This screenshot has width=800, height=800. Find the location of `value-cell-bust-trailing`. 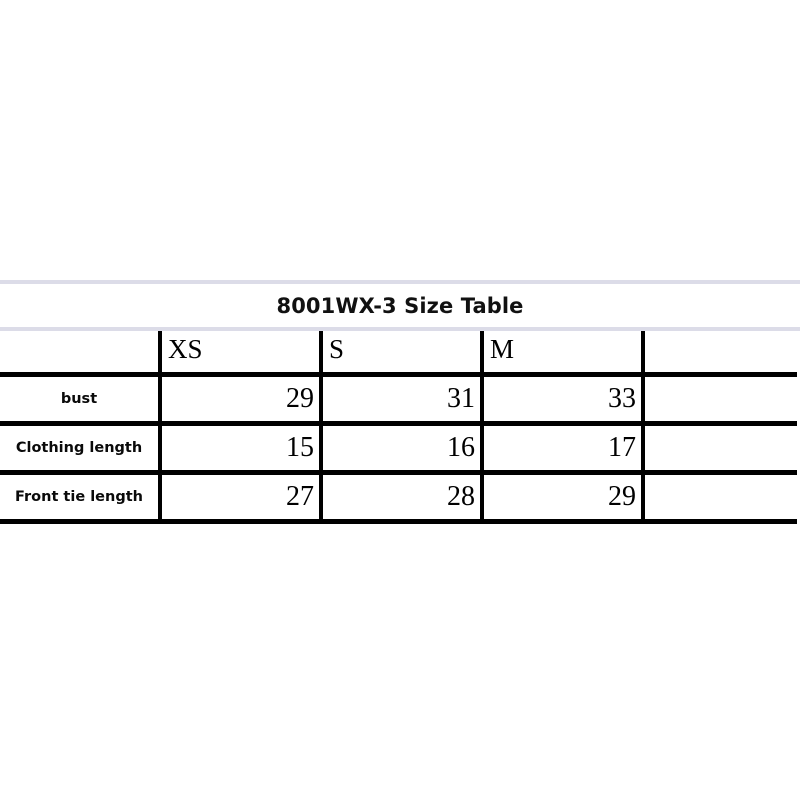

value-cell-bust-trailing is located at coordinates (719, 400).